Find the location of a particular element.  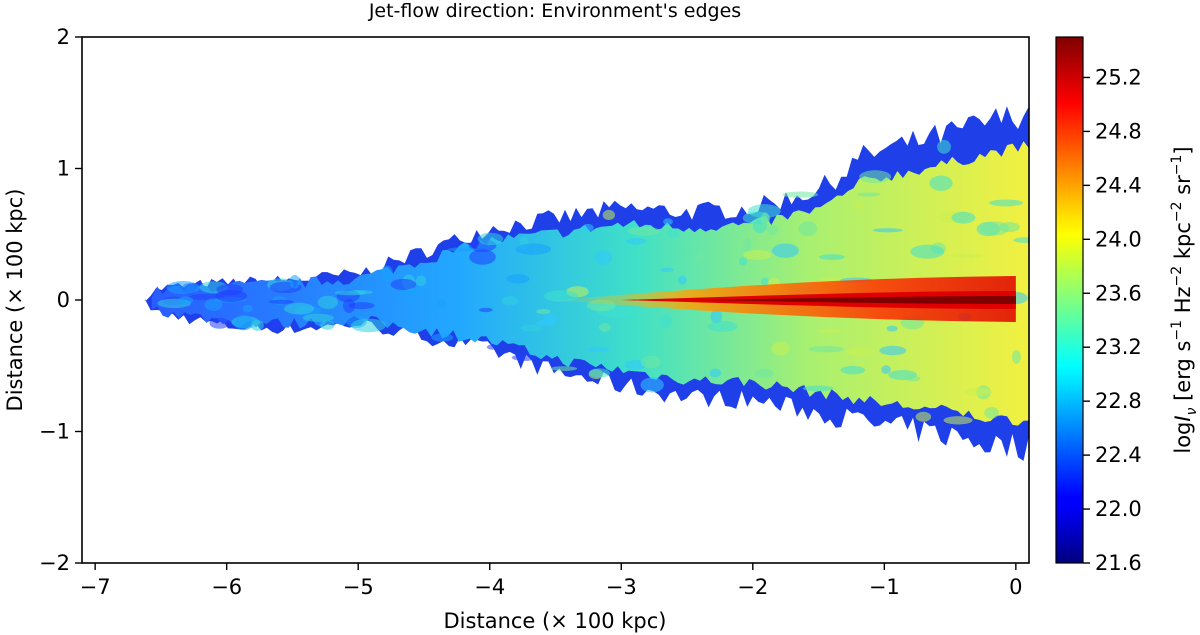

colorbar-tick-label: 24.4 is located at coordinates (1118, 185).